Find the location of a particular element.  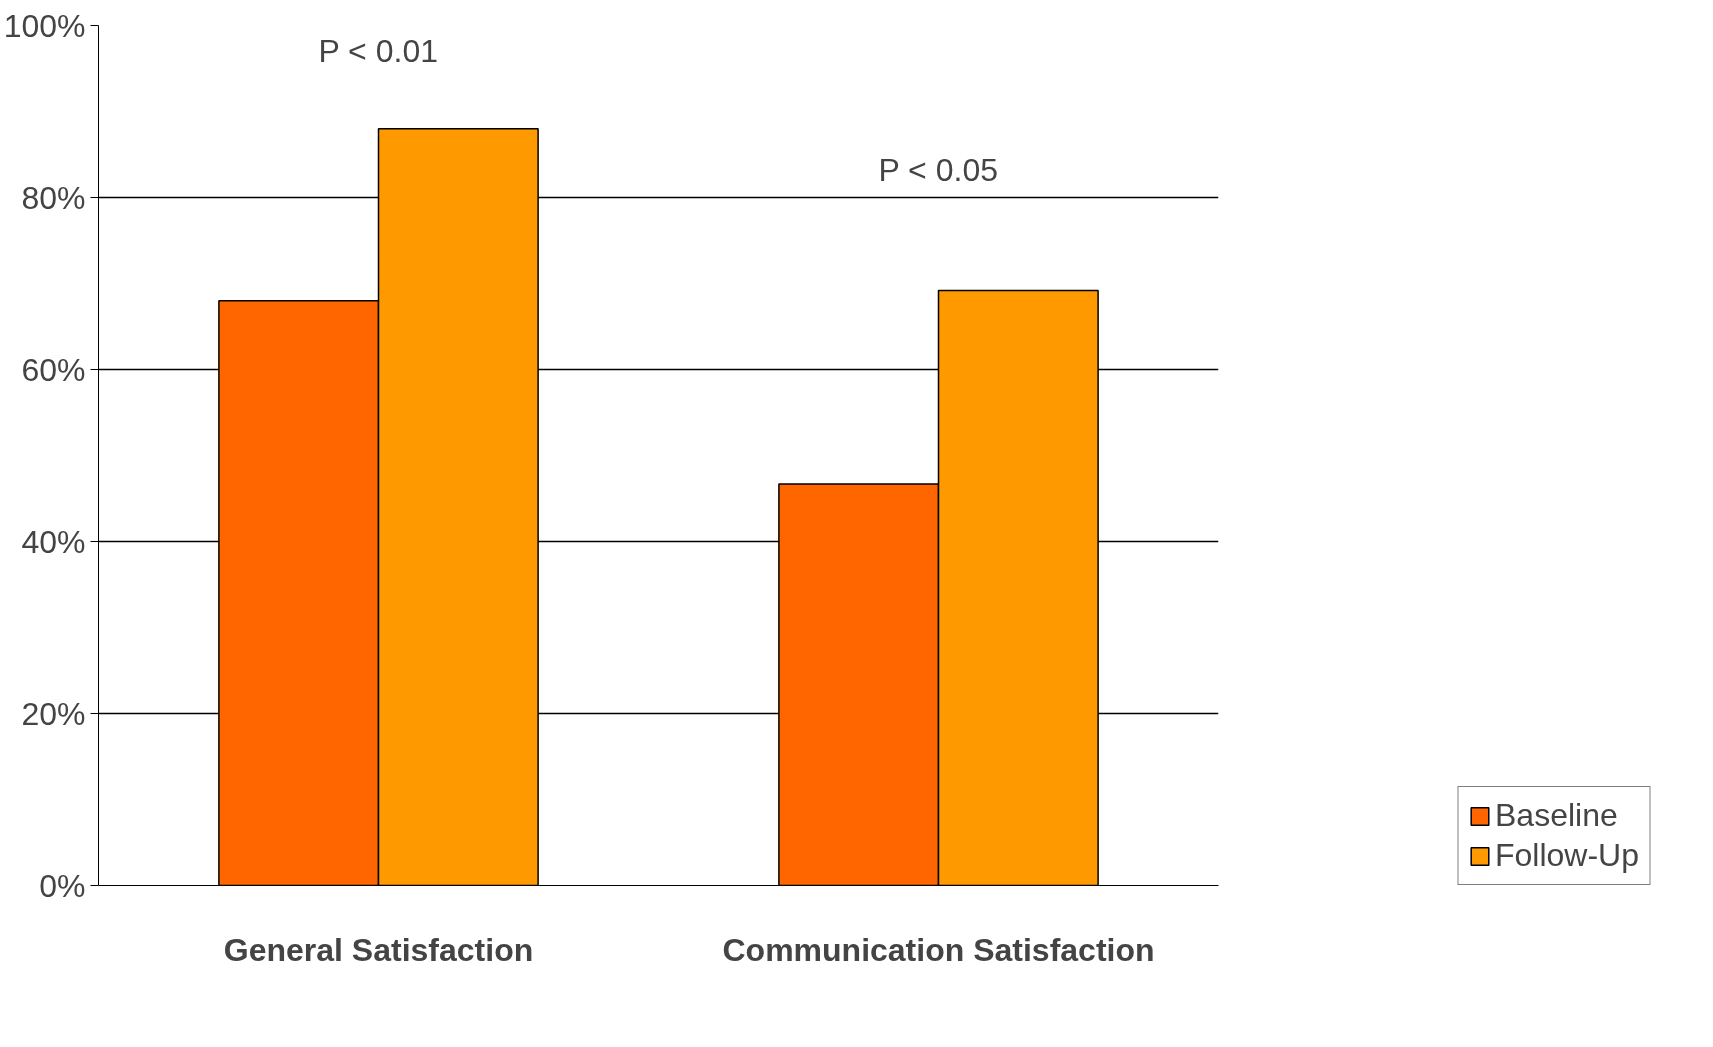

annotation: P < 0.05 is located at coordinates (938, 169).